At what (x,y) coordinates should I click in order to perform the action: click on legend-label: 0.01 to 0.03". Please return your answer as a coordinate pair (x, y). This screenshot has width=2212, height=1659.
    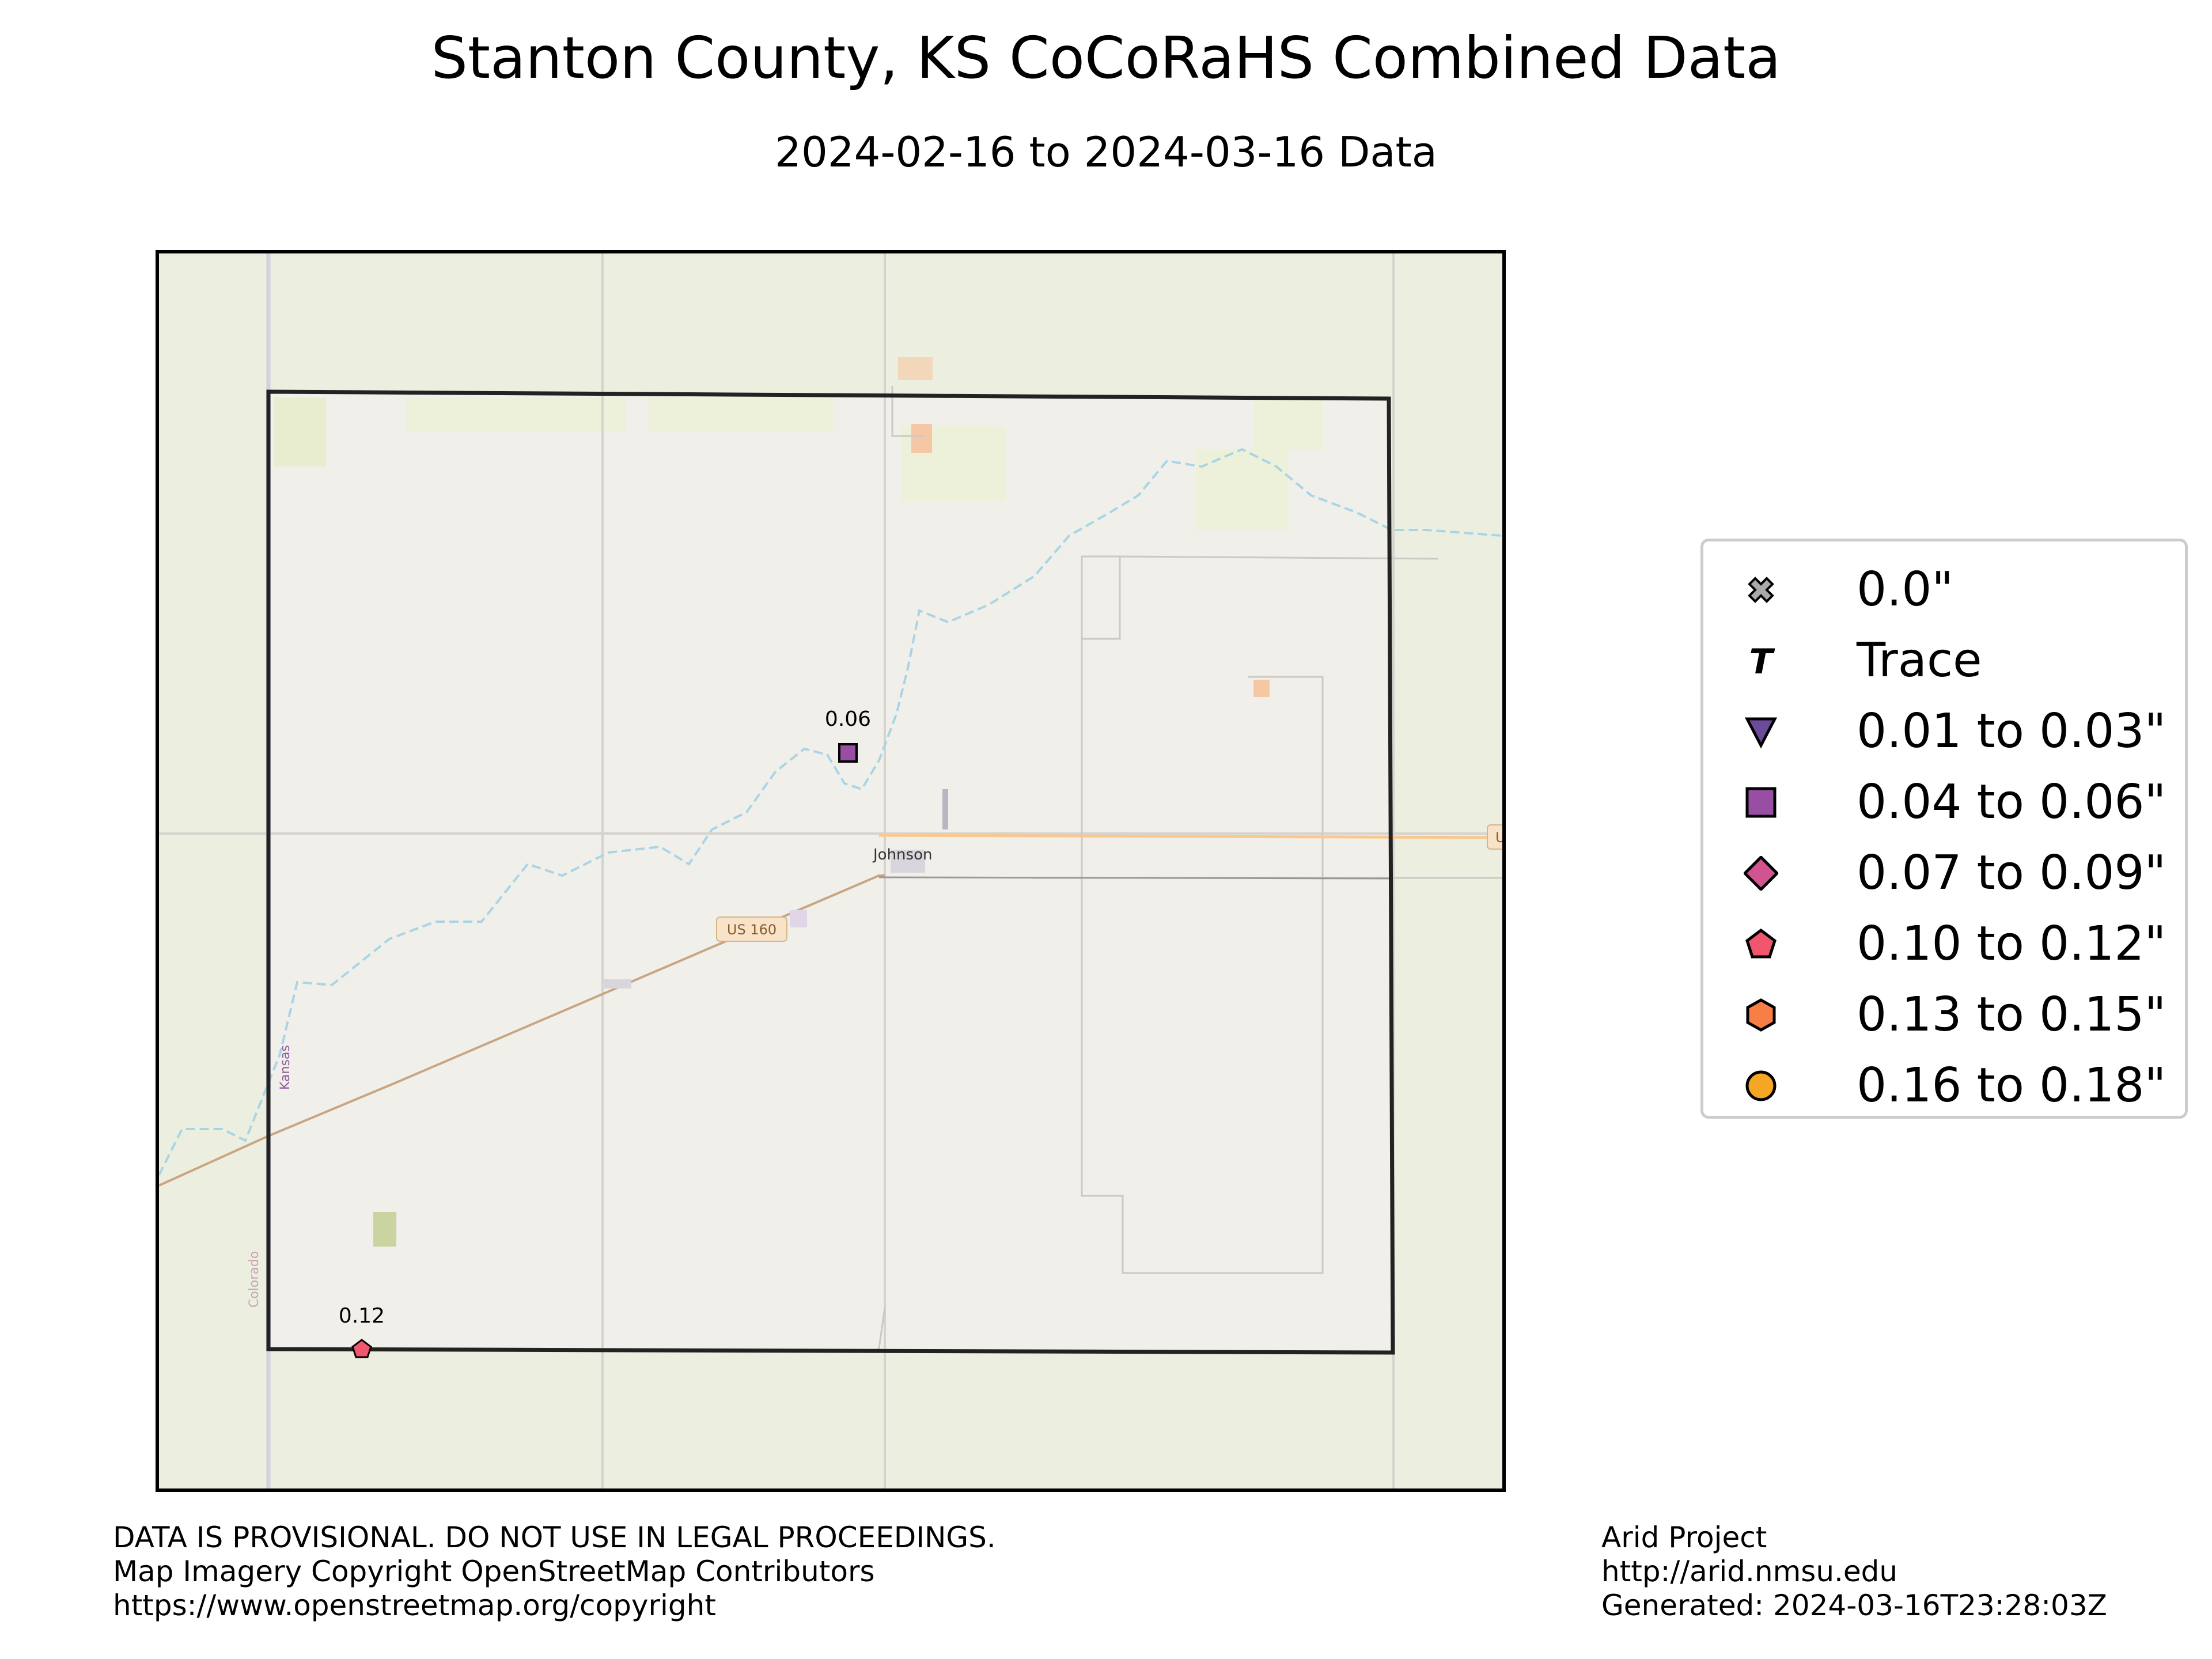
    Looking at the image, I should click on (2011, 731).